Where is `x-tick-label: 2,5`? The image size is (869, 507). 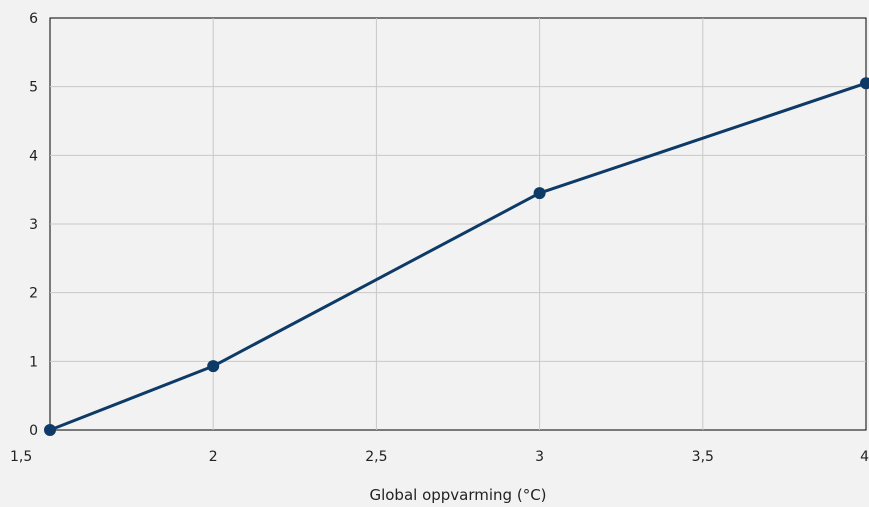
x-tick-label: 2,5 is located at coordinates (376, 457).